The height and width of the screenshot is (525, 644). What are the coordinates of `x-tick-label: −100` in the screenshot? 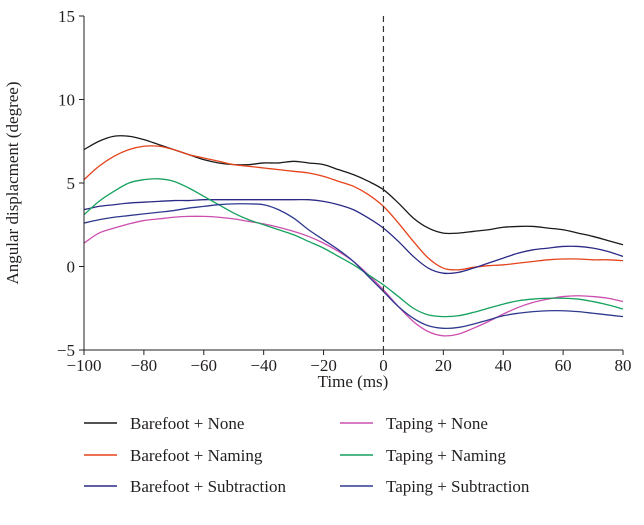 It's located at (83, 365).